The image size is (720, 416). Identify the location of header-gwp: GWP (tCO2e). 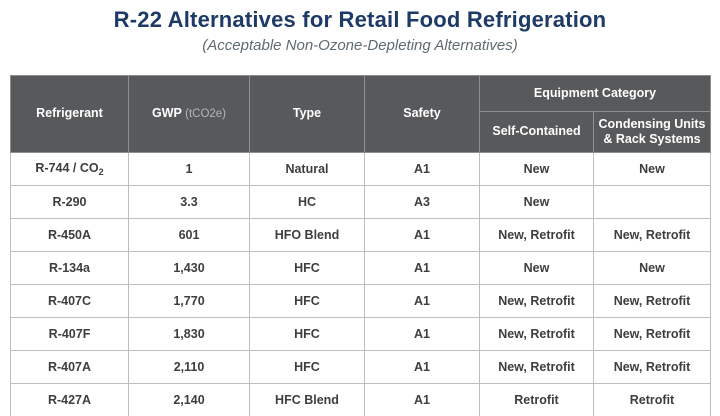
(189, 114).